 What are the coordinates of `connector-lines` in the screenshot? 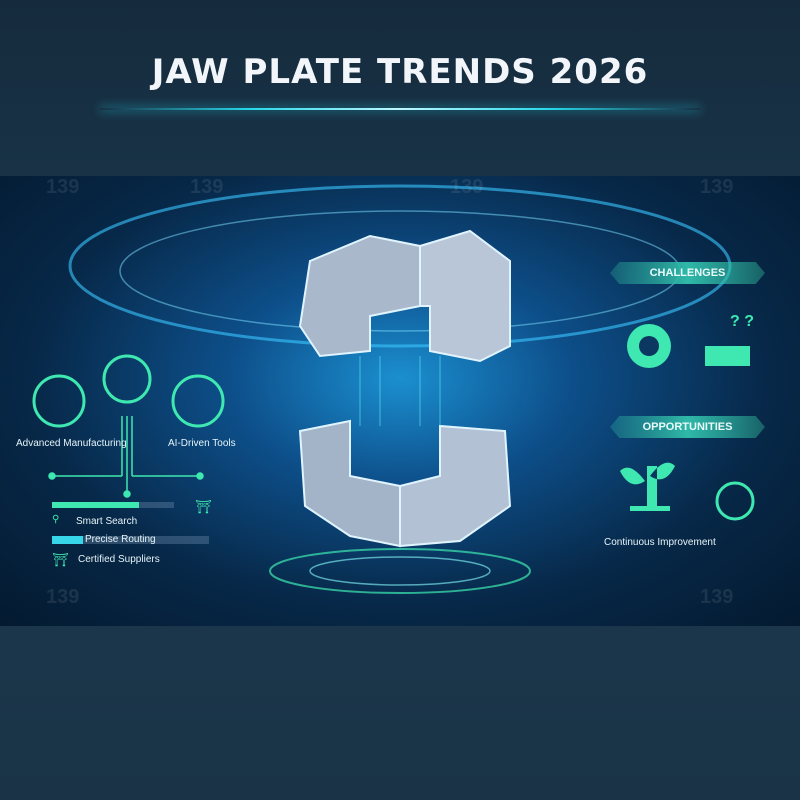 It's located at (126, 457).